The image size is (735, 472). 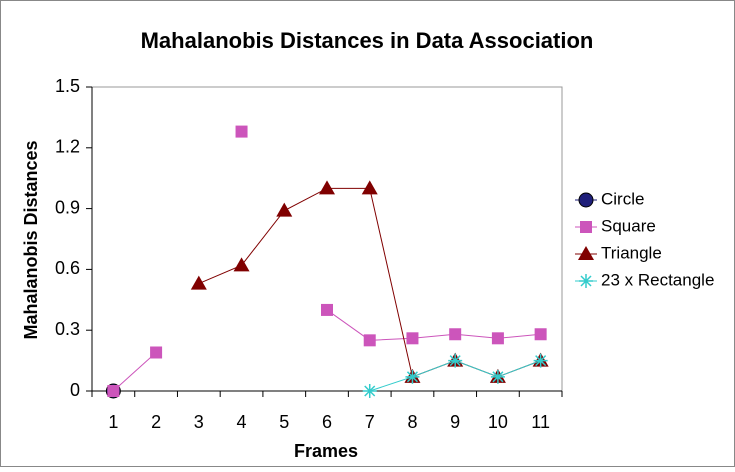 What do you see at coordinates (657, 279) in the screenshot?
I see `legend-label: 23 x Rectangle` at bounding box center [657, 279].